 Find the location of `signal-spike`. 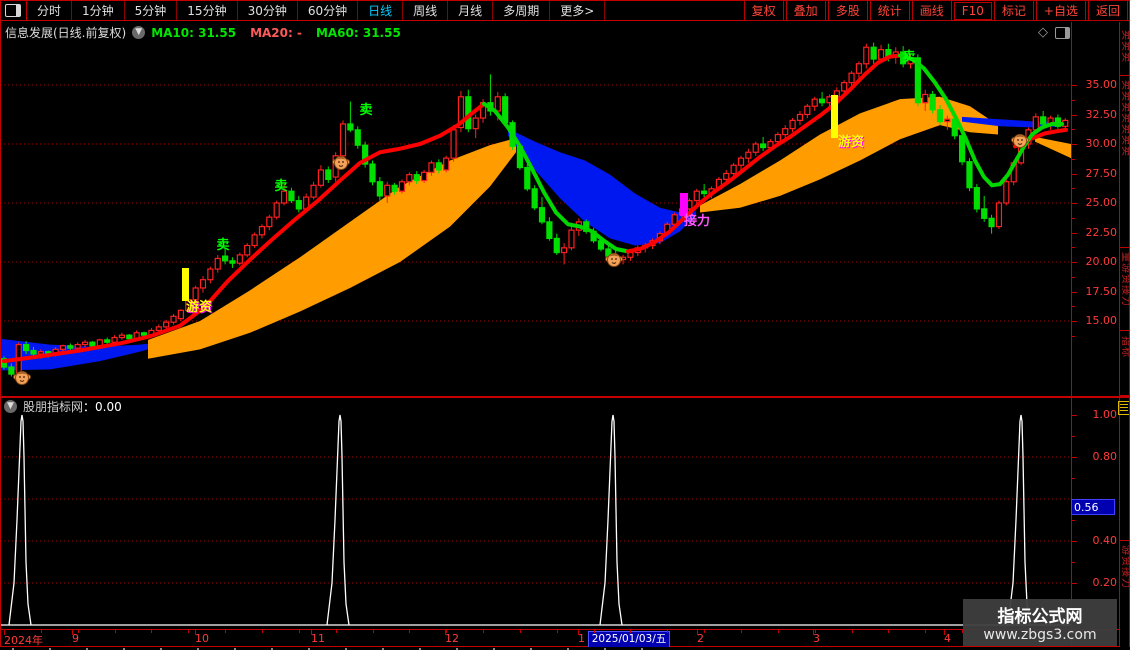

signal-spike is located at coordinates (611, 520).